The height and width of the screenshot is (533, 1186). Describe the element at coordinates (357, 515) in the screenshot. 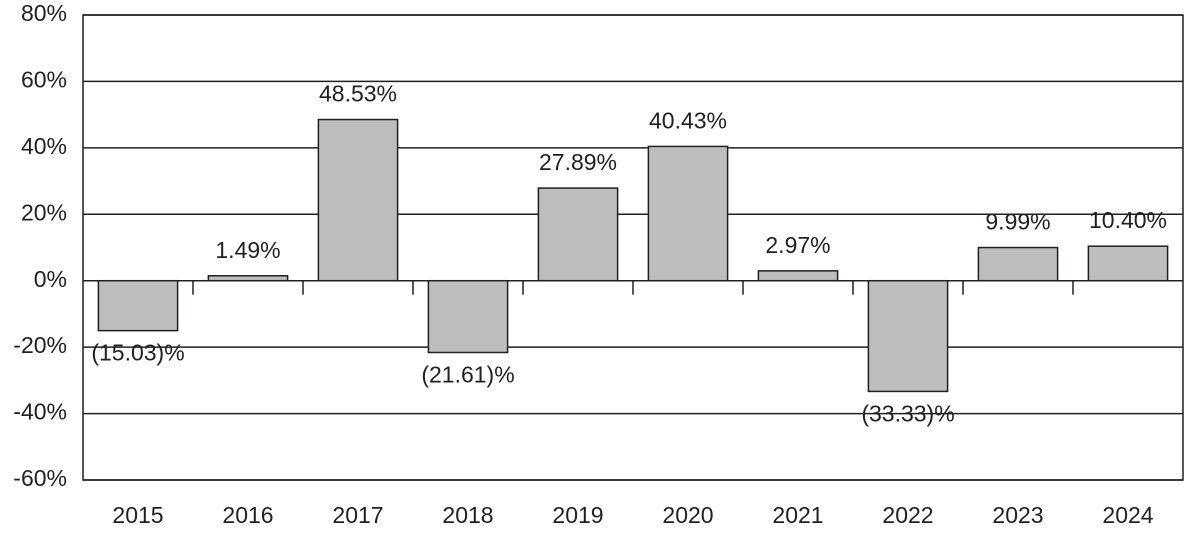

I see `x-tick-label: 2017` at that location.